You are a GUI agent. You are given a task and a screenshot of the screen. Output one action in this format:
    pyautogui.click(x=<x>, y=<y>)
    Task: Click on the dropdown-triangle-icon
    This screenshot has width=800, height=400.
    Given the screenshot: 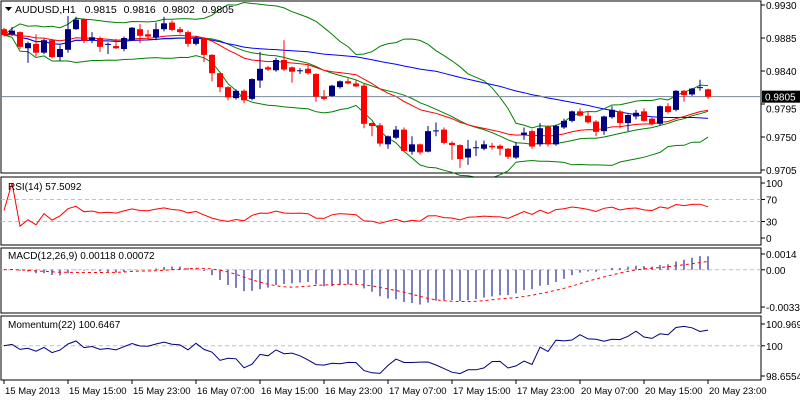 What is the action you would take?
    pyautogui.click(x=8, y=9)
    